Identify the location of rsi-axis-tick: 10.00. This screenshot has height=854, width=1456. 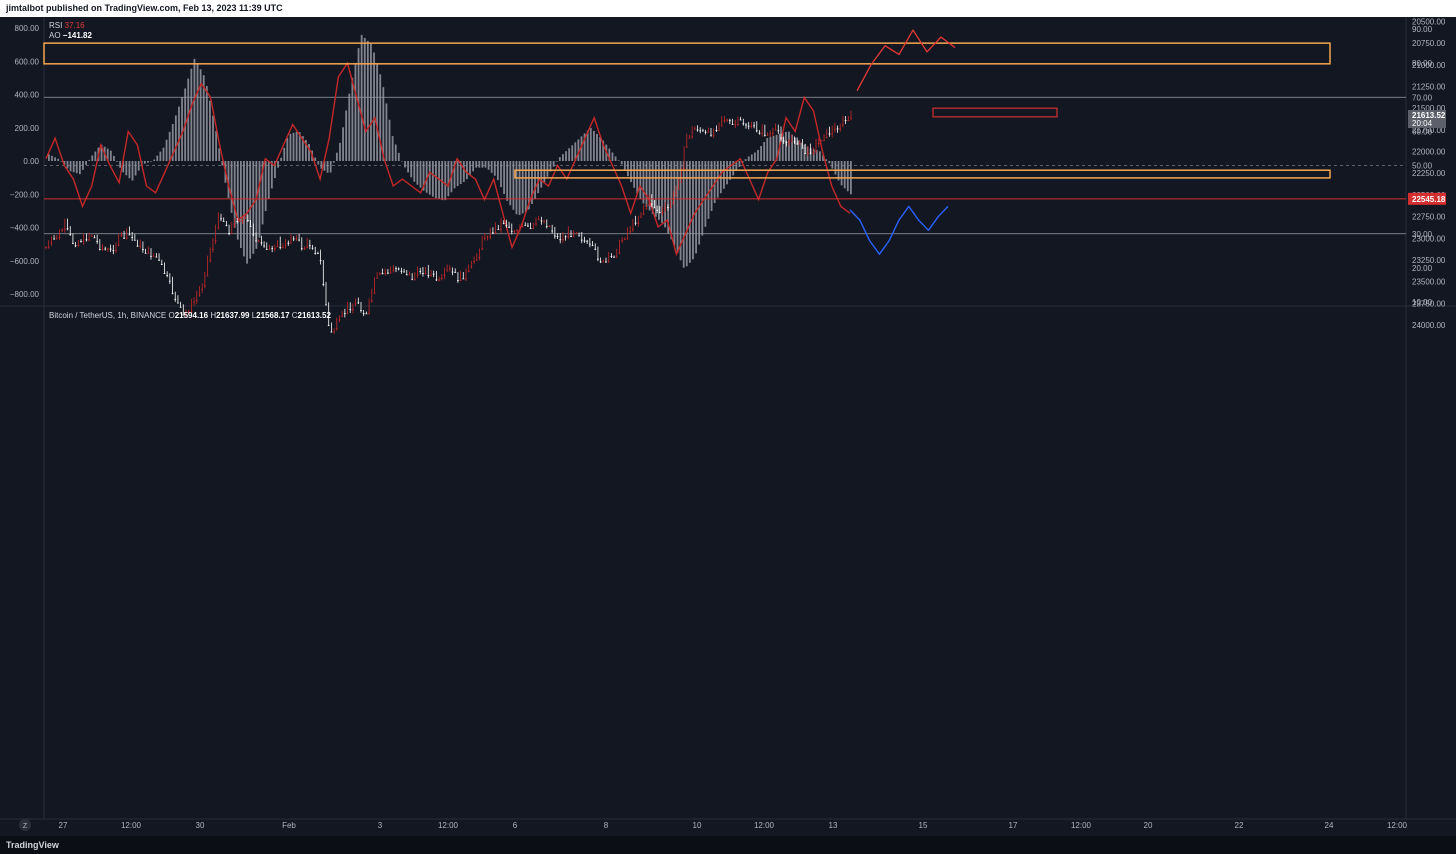
(1422, 302).